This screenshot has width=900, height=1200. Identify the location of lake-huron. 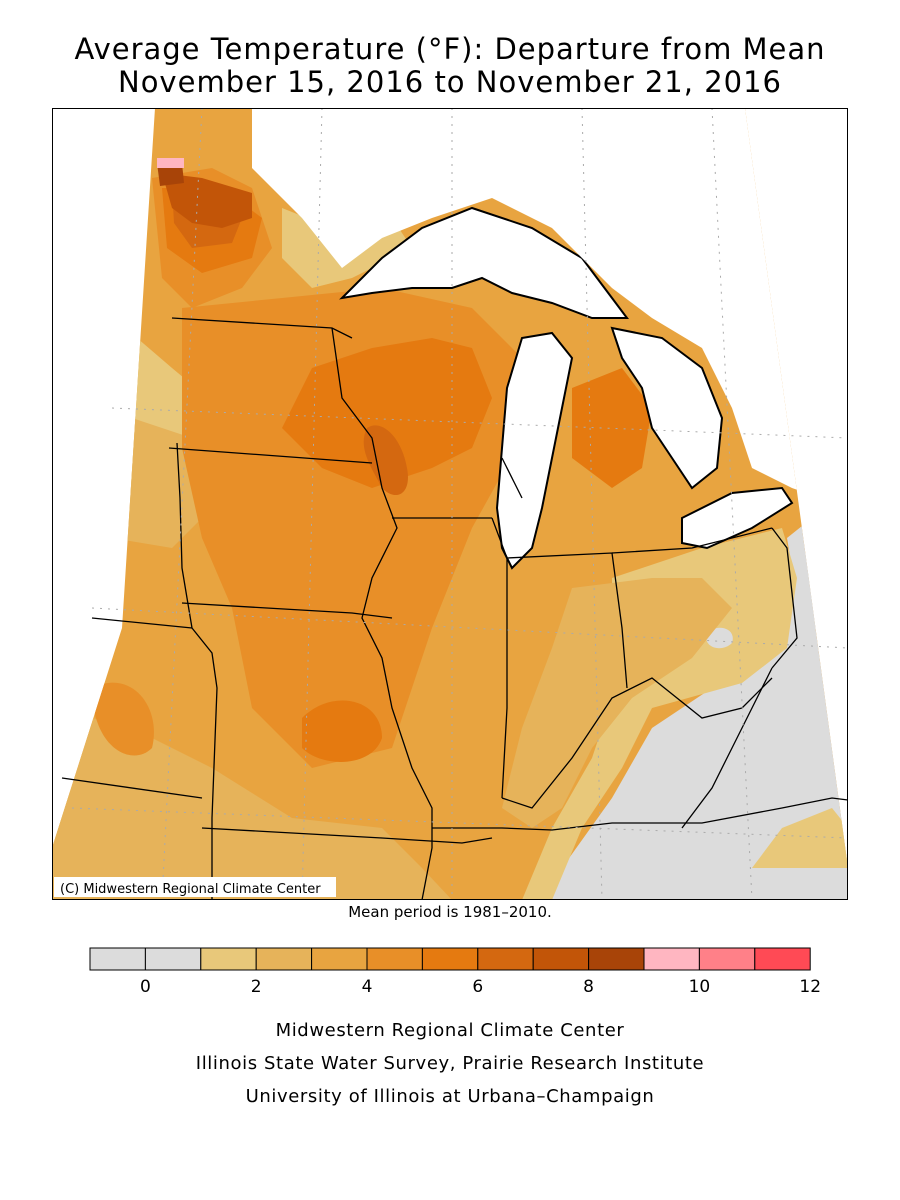
(667, 408).